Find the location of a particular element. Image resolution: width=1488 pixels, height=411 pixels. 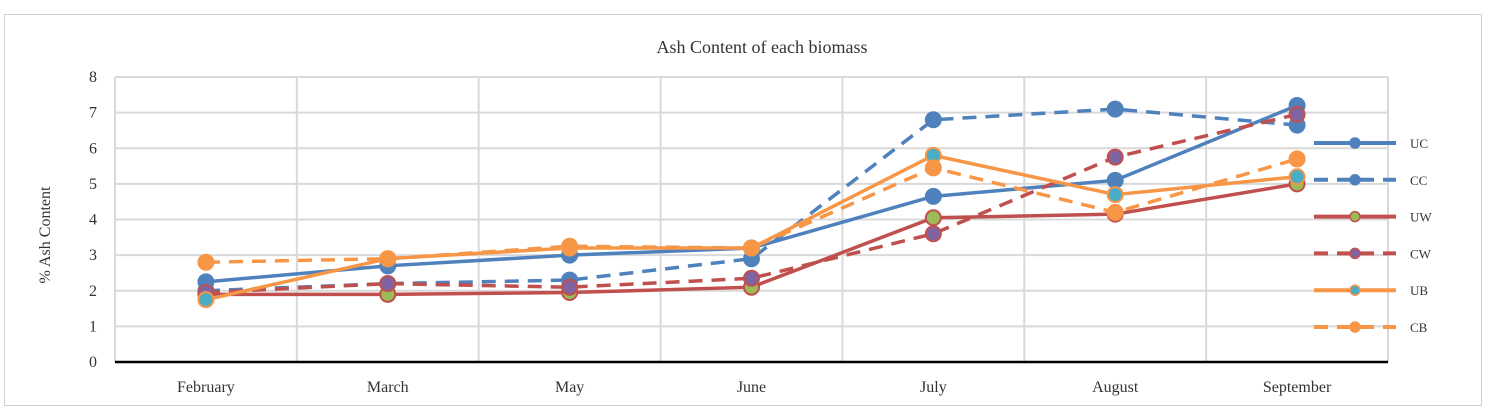

legend-item-uc: UC is located at coordinates (1371, 143).